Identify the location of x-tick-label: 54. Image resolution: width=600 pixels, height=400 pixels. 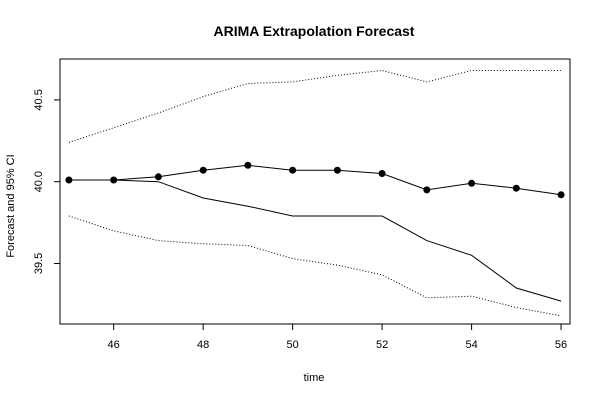
(471, 345).